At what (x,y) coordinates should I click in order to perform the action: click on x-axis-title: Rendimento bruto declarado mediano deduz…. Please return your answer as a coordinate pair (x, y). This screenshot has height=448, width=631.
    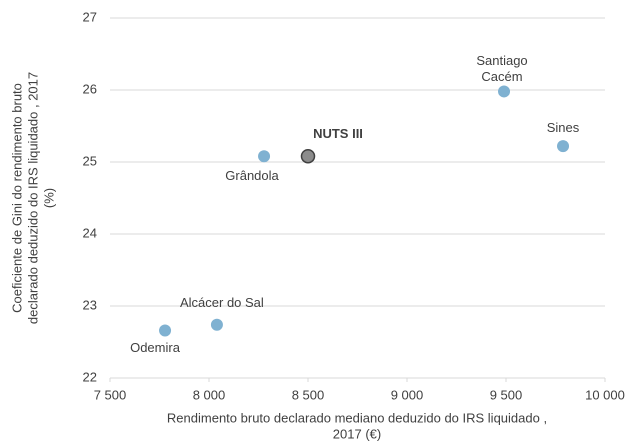
    Looking at the image, I should click on (357, 417).